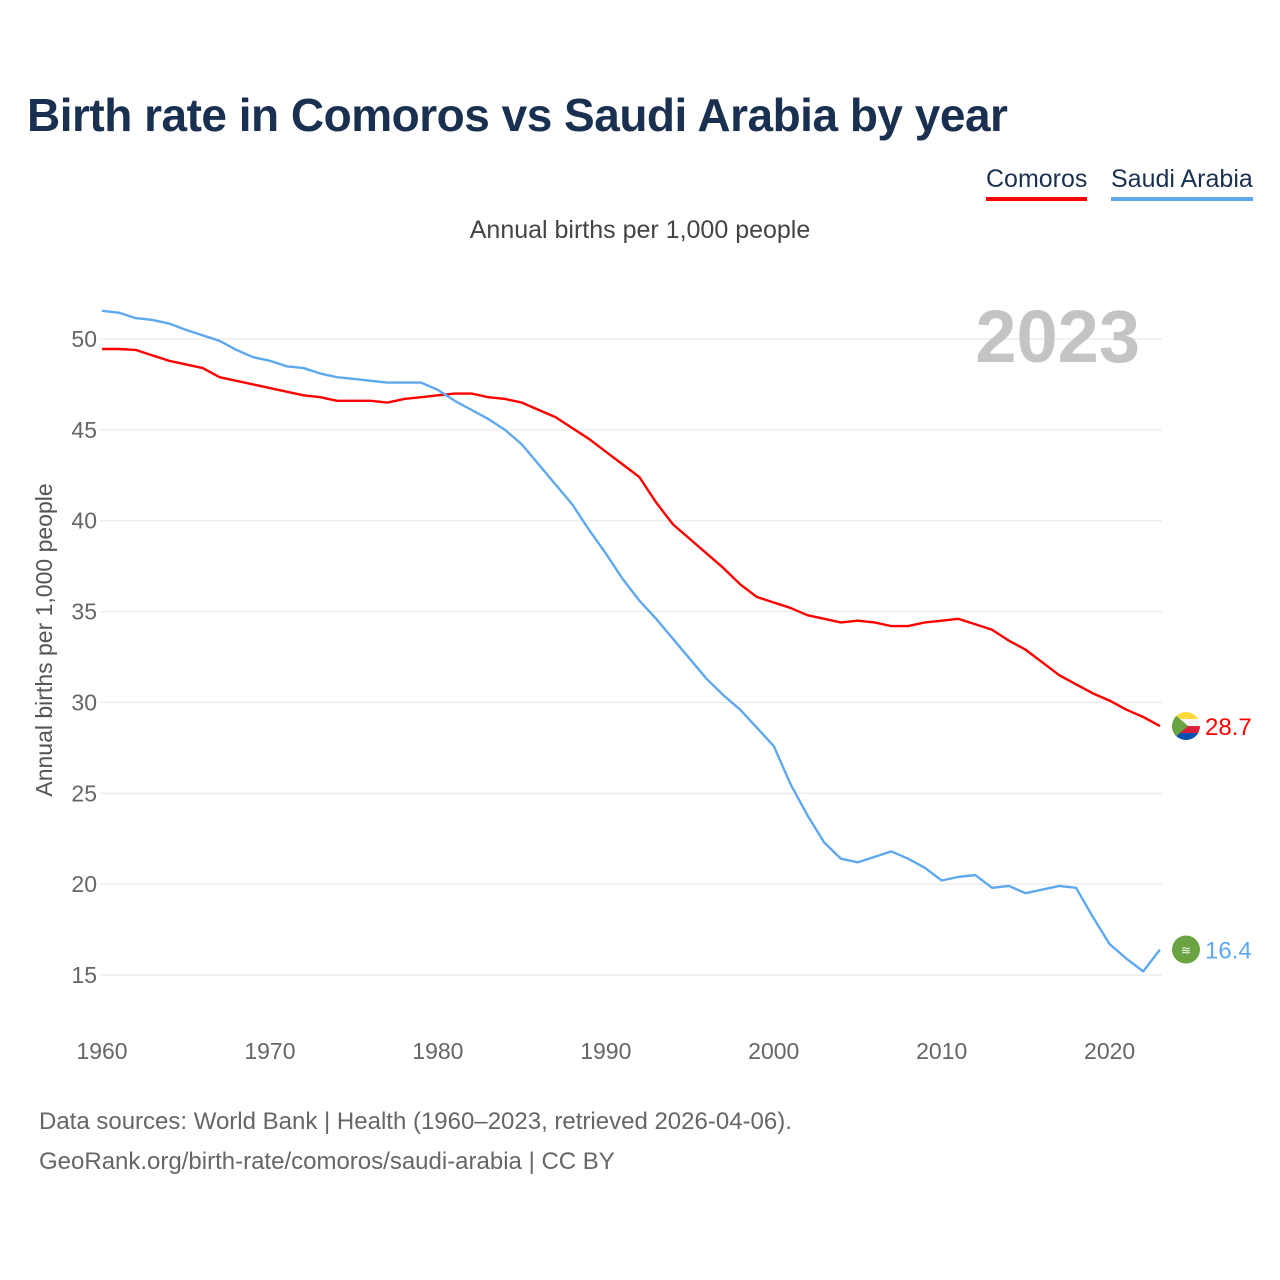 The image size is (1280, 1280). What do you see at coordinates (84, 702) in the screenshot?
I see `y-tick-label: 30` at bounding box center [84, 702].